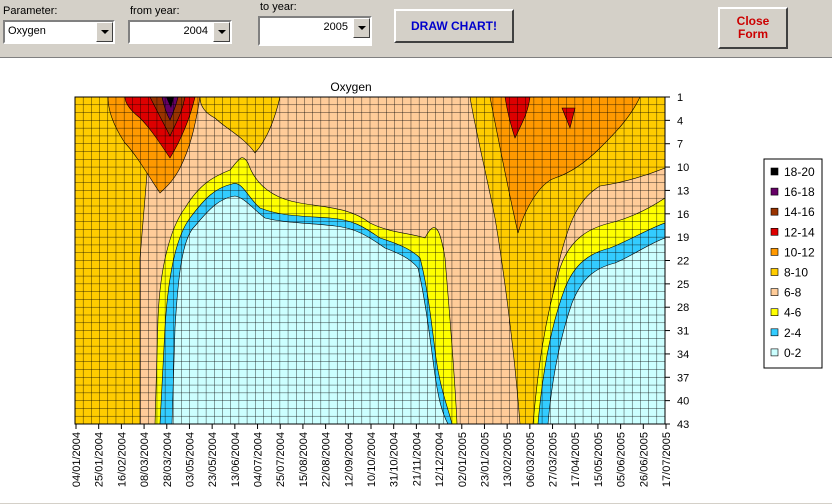 The height and width of the screenshot is (504, 832). Describe the element at coordinates (508, 459) in the screenshot. I see `x-tick-label: 13/02/2005` at that location.